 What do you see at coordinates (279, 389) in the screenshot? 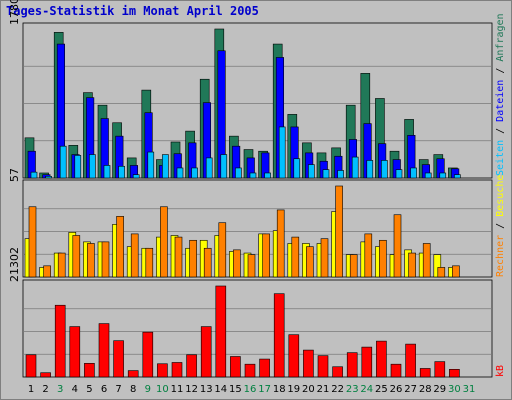
I see `x-tick-label-day-18: 18` at bounding box center [279, 389].